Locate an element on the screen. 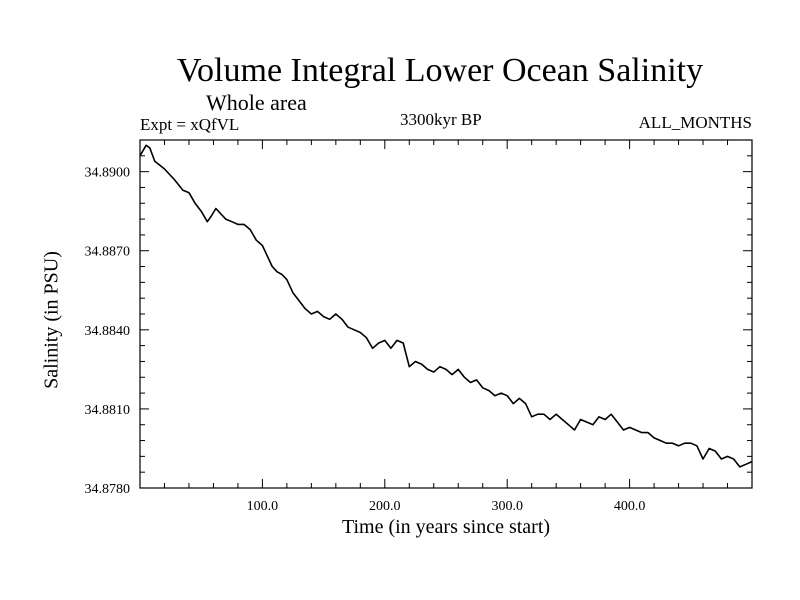  x-tick-label: 200.0 is located at coordinates (385, 506).